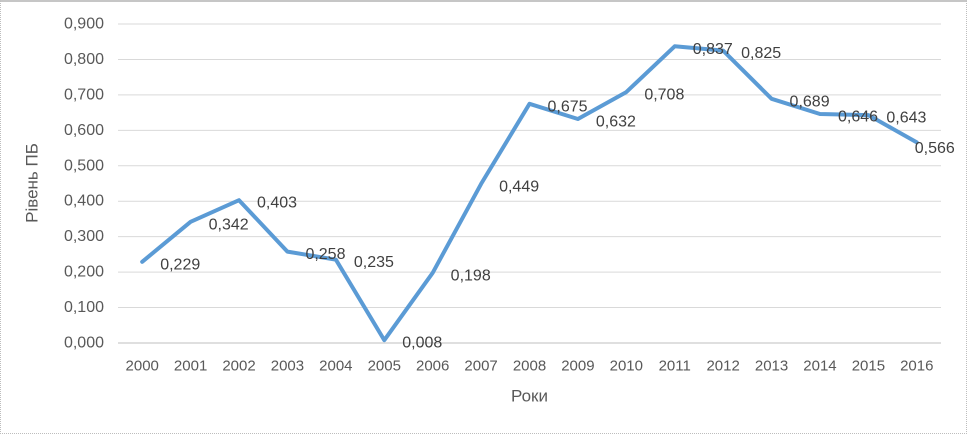 The image size is (967, 434). I want to click on x-tick-label: 2005, so click(384, 366).